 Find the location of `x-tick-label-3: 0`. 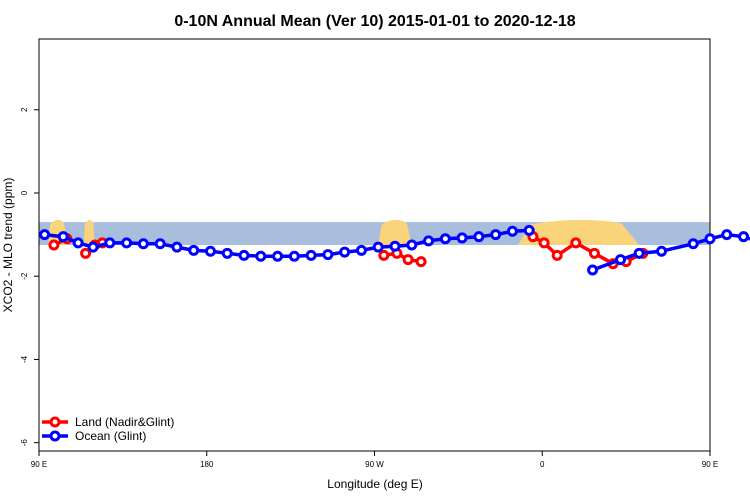

x-tick-label-3: 0 is located at coordinates (542, 464).